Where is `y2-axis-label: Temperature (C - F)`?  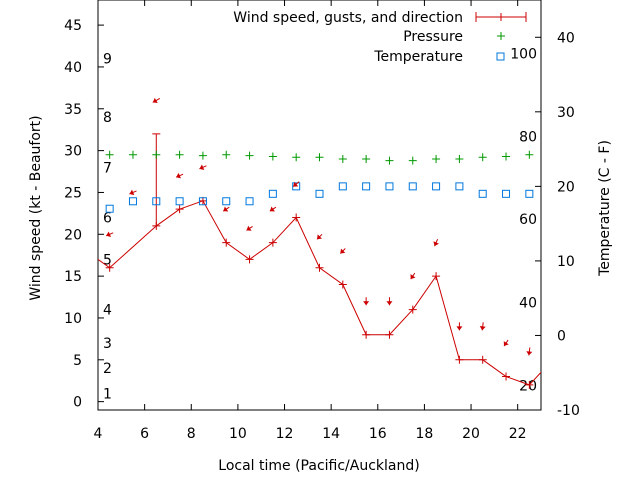 y2-axis-label: Temperature (C - F) is located at coordinates (605, 208).